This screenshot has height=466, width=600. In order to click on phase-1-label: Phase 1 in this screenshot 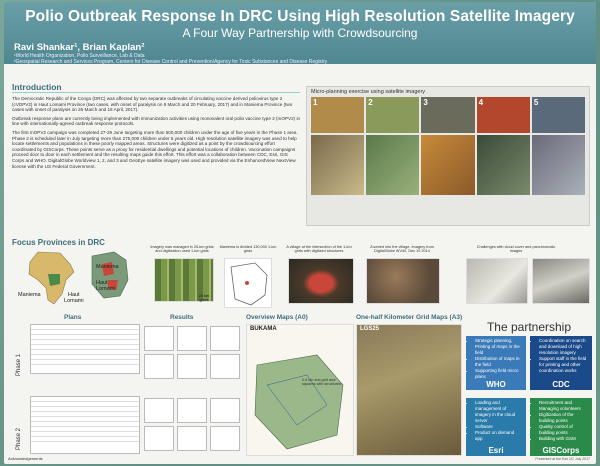, I will do `click(19, 364)`.